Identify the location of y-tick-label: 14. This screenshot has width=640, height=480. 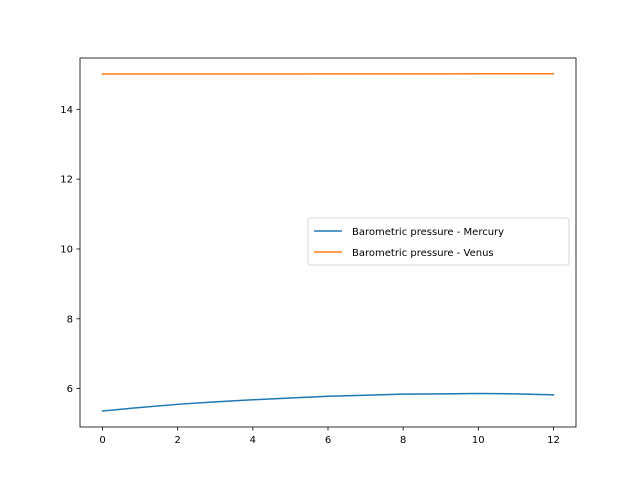
(66, 110).